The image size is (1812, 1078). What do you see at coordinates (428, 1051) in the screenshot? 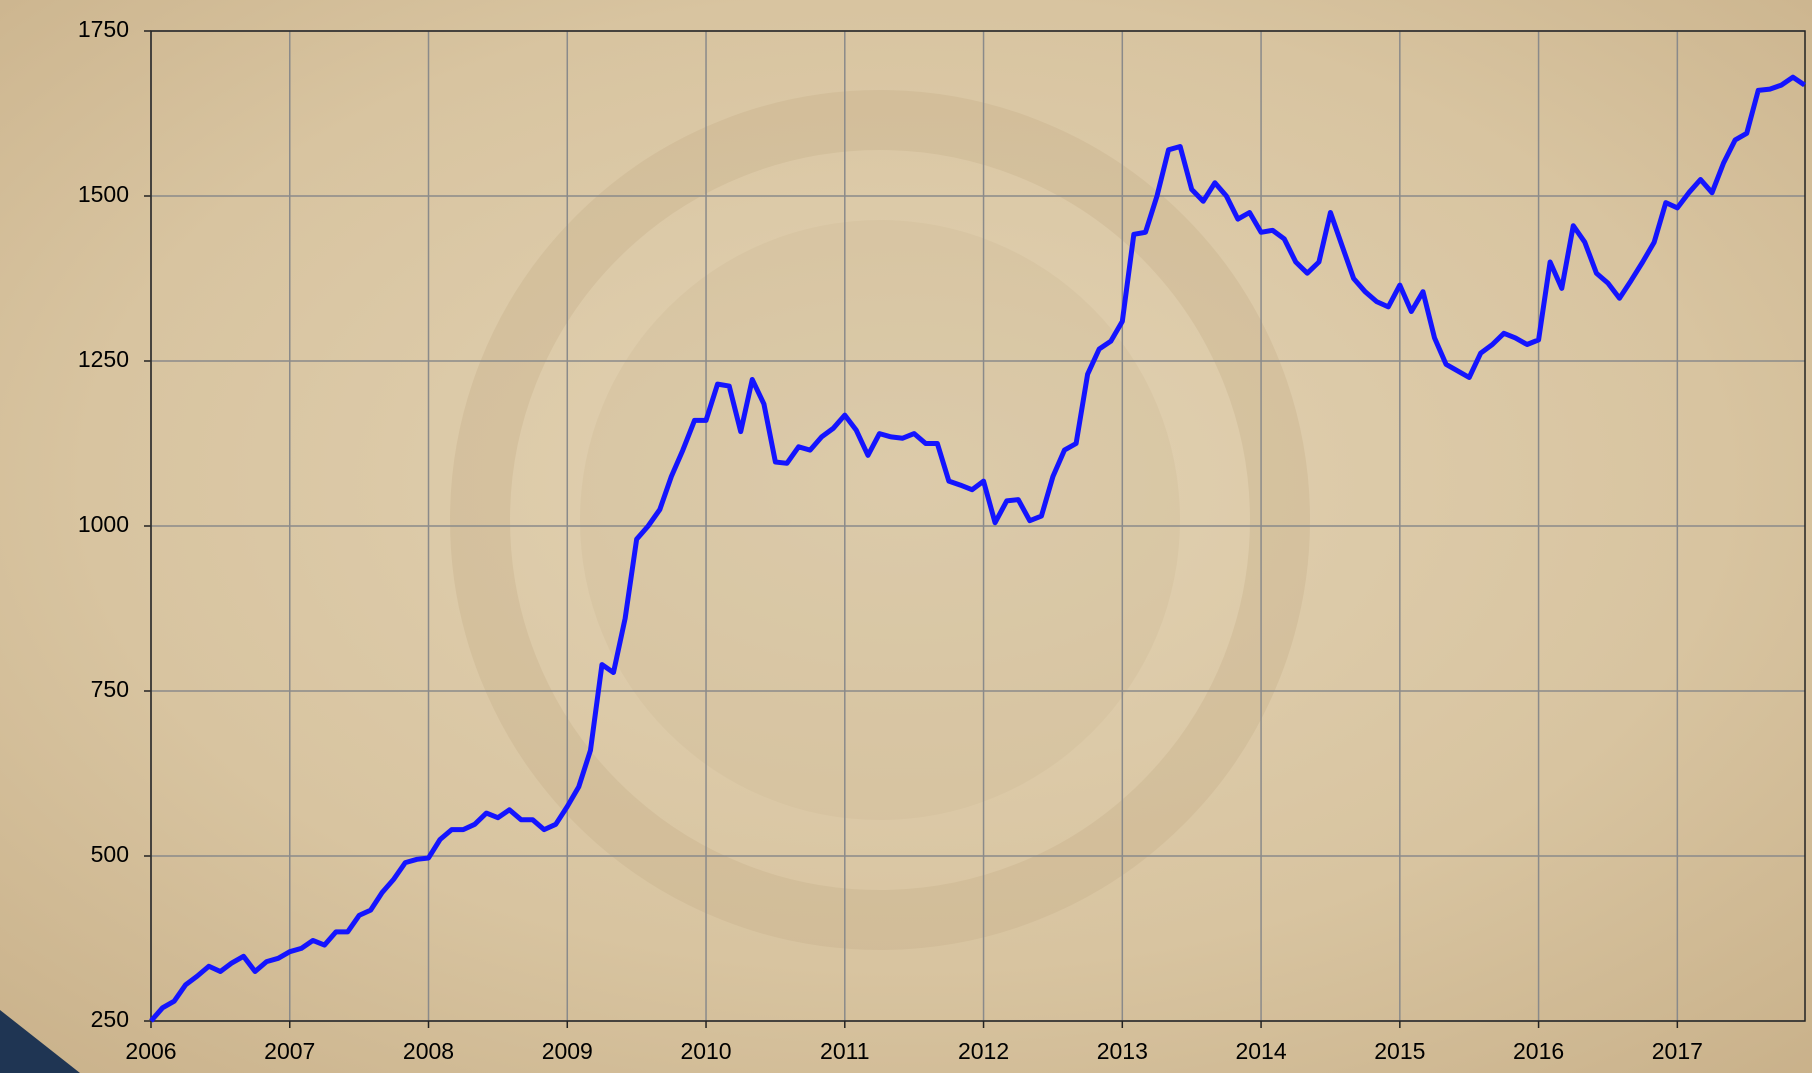
I see `x-tick-label: 2008` at bounding box center [428, 1051].